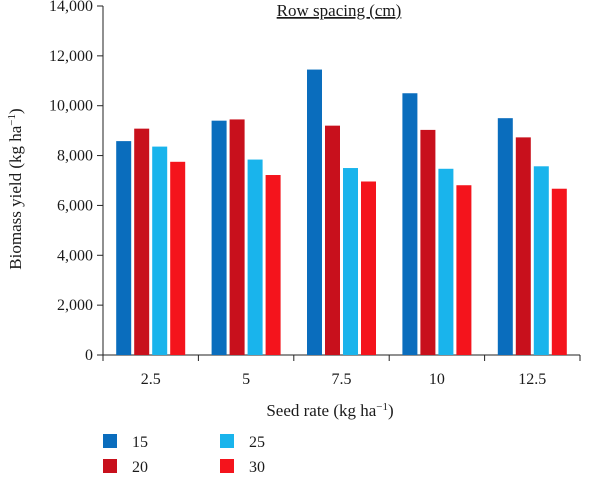 The width and height of the screenshot is (600, 478). What do you see at coordinates (151, 379) in the screenshot?
I see `x-tick-label: 2.5` at bounding box center [151, 379].